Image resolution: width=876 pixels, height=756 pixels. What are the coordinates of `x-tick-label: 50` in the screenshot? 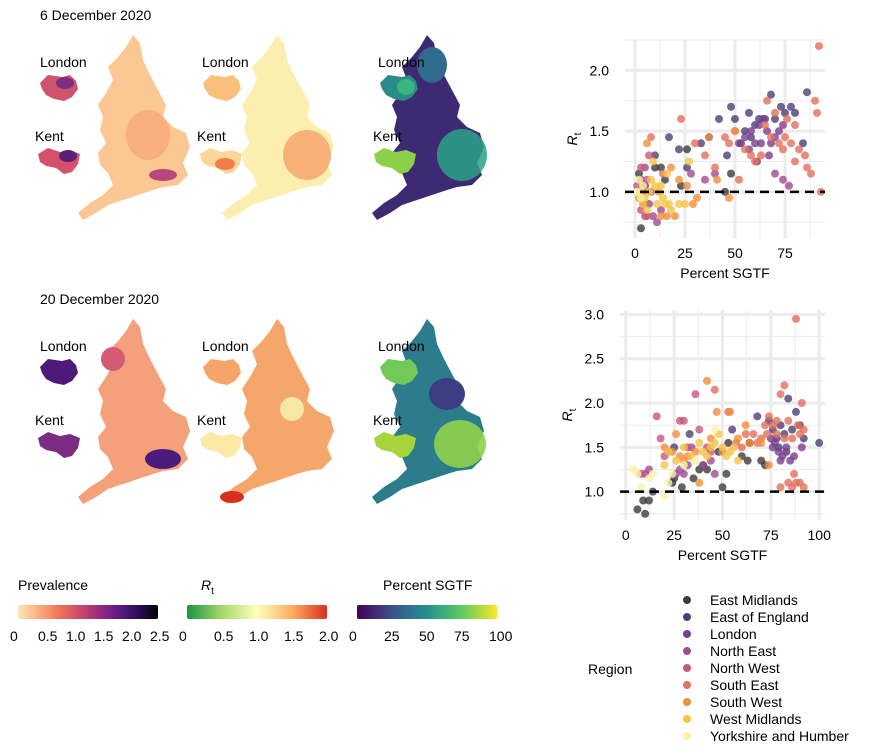 It's located at (723, 535).